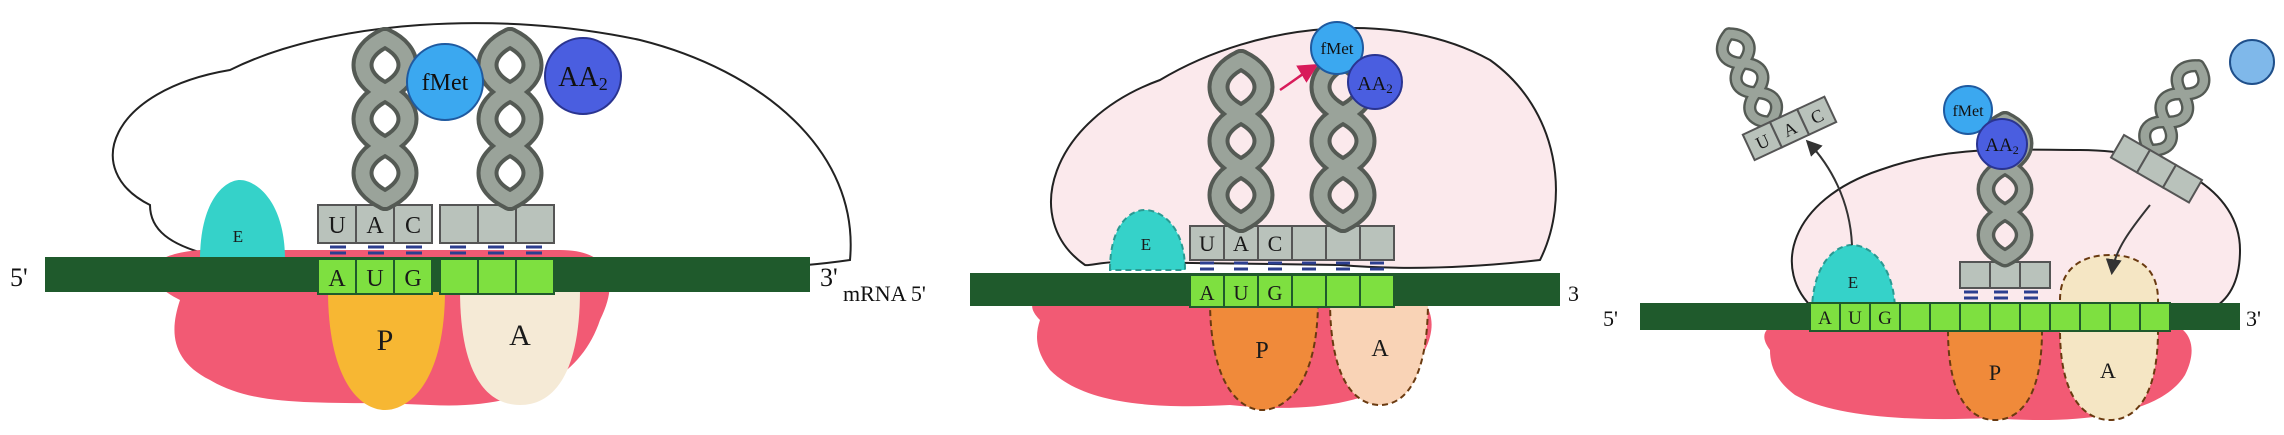 The image size is (2284, 435). Describe the element at coordinates (1573, 293) in the screenshot. I see `mrna-3prime-label: 3` at that location.